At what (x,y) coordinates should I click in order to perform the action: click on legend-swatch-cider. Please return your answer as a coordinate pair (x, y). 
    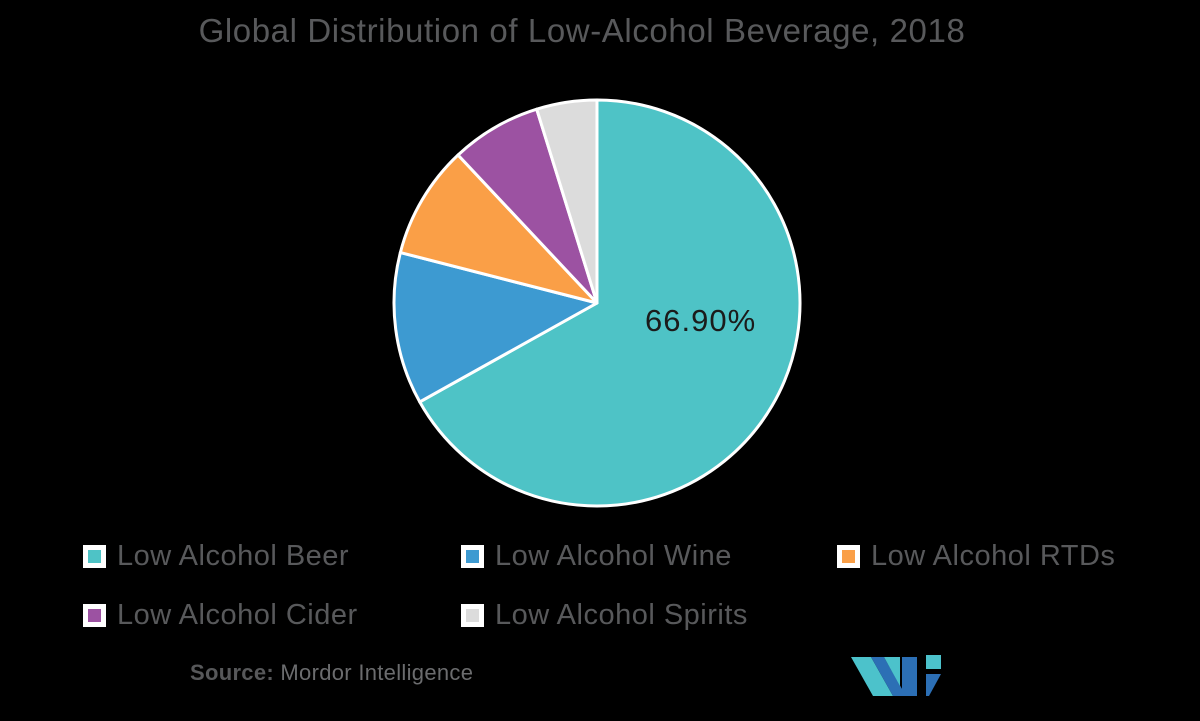
    Looking at the image, I should click on (94, 615).